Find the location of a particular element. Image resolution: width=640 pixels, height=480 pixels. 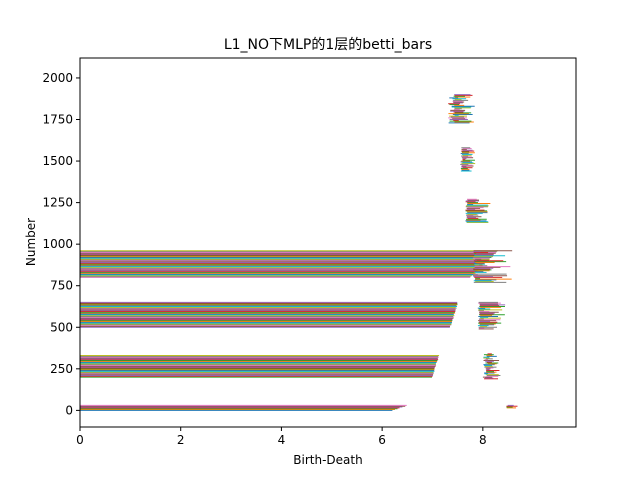

x-tick-label: 6 is located at coordinates (382, 440).